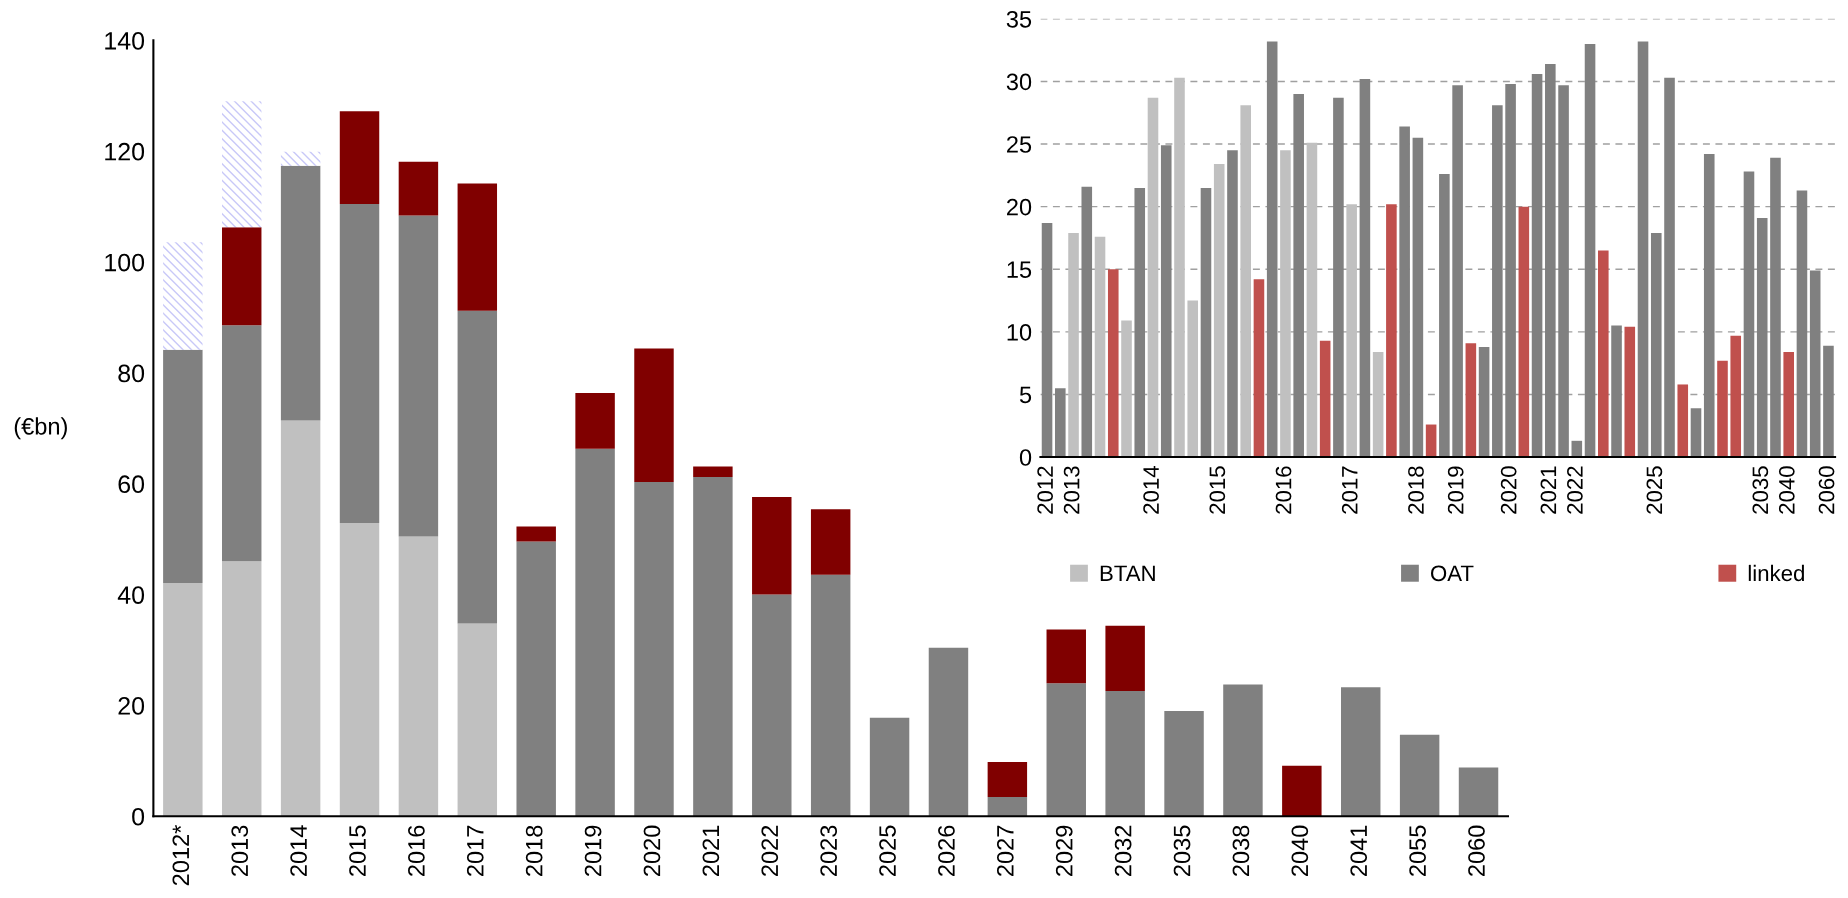 Image resolution: width=1848 pixels, height=898 pixels. What do you see at coordinates (946, 850) in the screenshot?
I see `x-tick-label: 2026` at bounding box center [946, 850].